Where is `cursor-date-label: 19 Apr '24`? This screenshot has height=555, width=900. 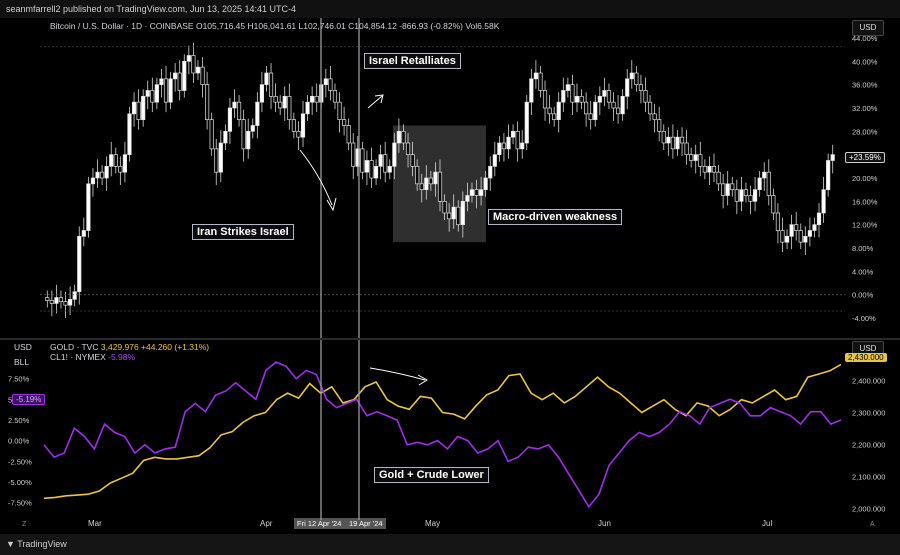 cursor-date-label: 19 Apr '24 is located at coordinates (366, 523).